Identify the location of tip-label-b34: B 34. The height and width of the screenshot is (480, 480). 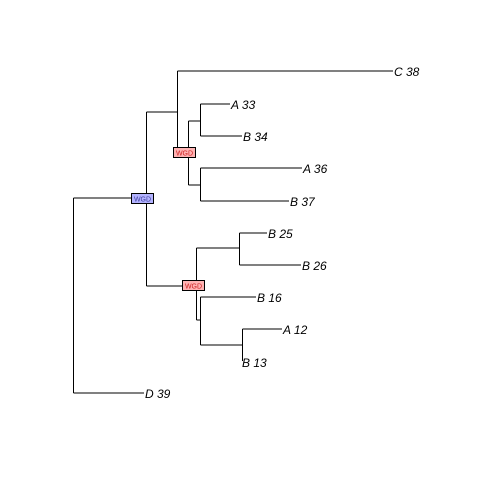
(255, 137).